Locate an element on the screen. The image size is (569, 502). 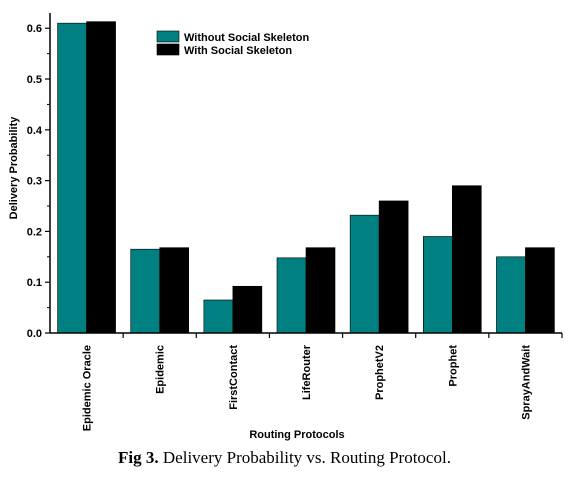
x-tick-label: SprayAndWait is located at coordinates (526, 382).